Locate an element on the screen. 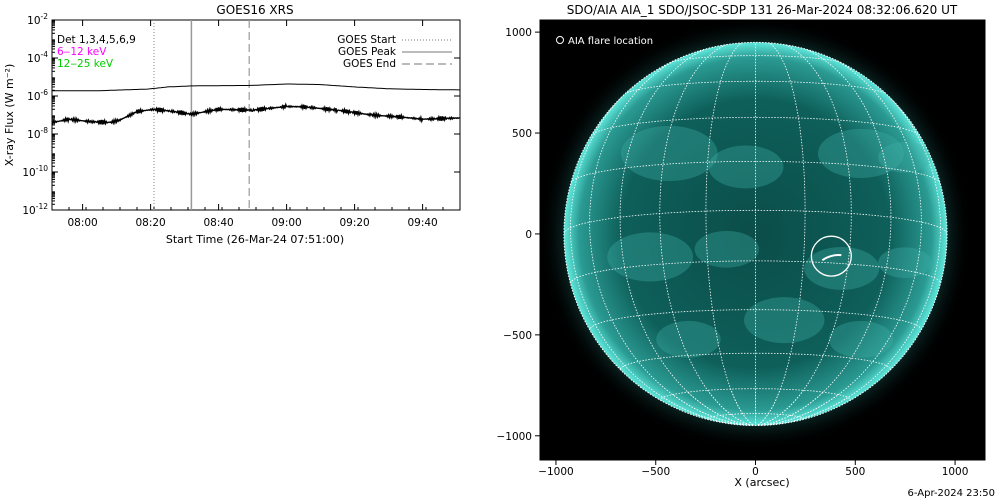 The height and width of the screenshot is (504, 1000). legend-goes-end-label: GOES End is located at coordinates (369, 64).